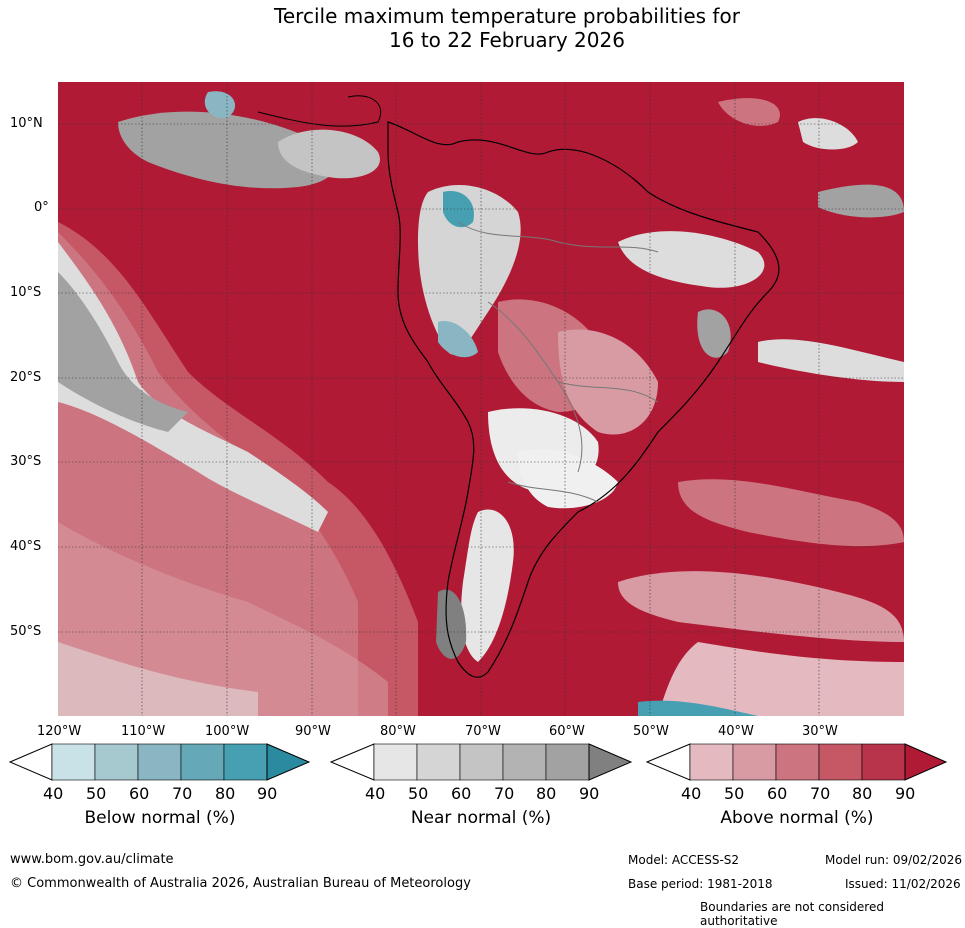  Describe the element at coordinates (796, 762) in the screenshot. I see `above-normal-colorbar` at that location.